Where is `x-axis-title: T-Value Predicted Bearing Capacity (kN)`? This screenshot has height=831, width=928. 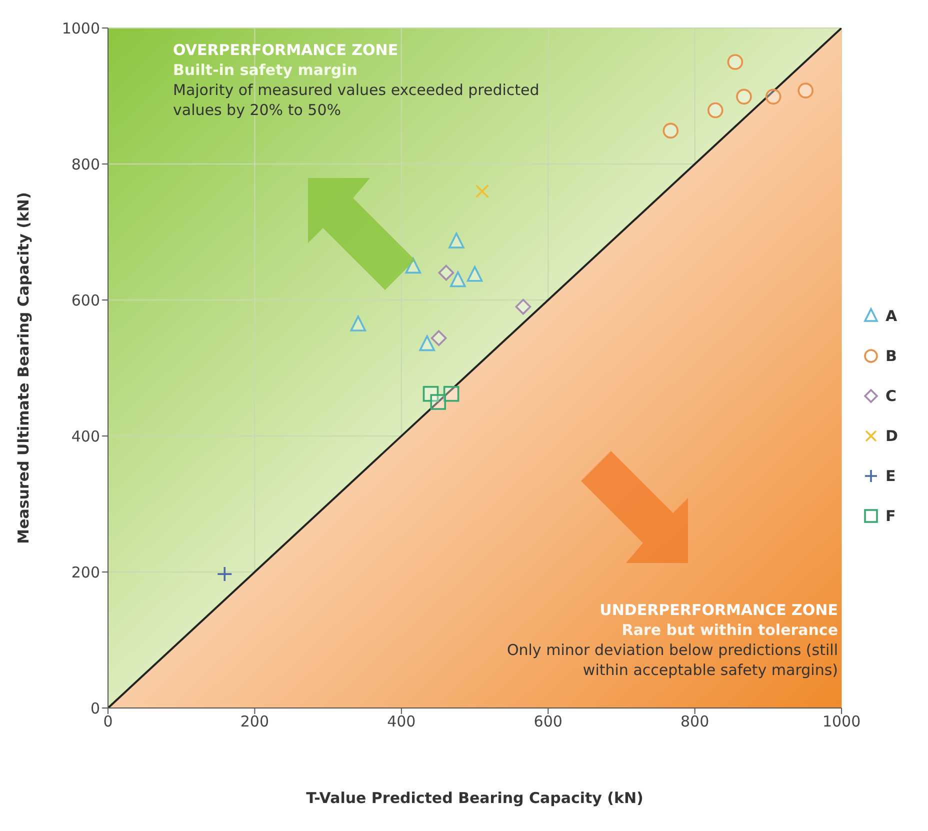 x-axis-title: T-Value Predicted Bearing Capacity (kN) is located at coordinates (475, 798).